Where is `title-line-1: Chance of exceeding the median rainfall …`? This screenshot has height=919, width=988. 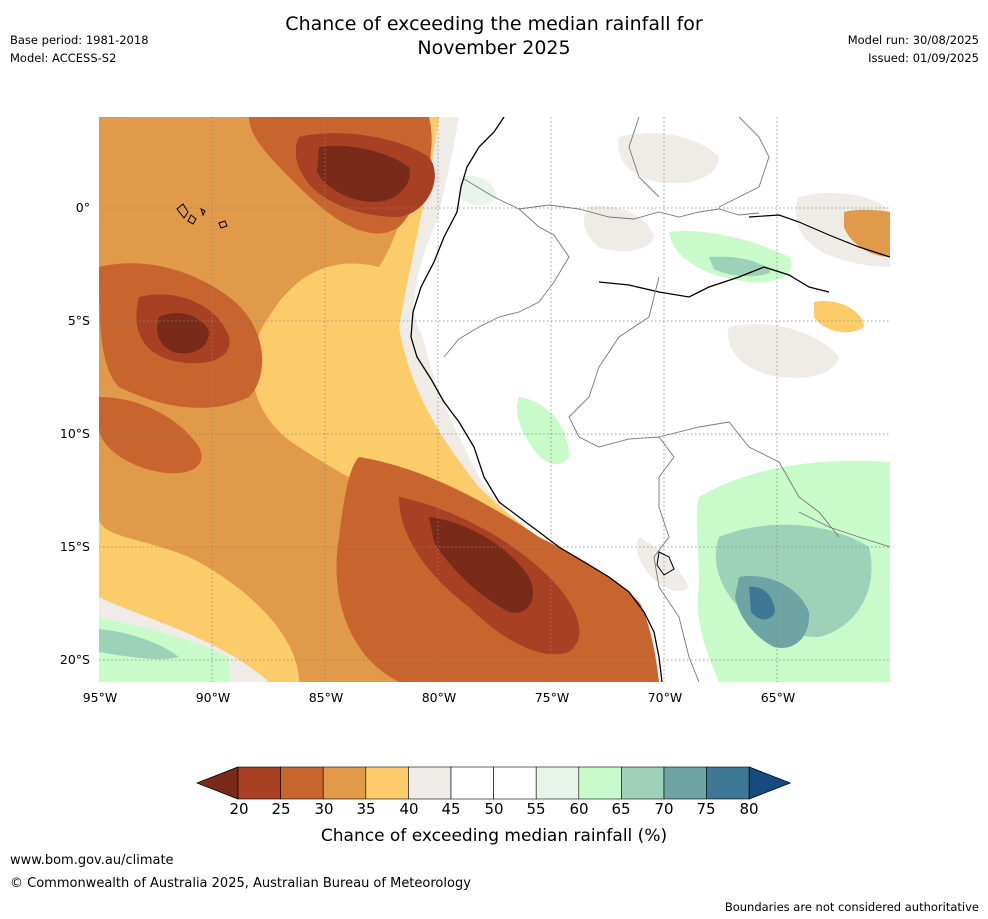 title-line-1: Chance of exceeding the median rainfall … is located at coordinates (494, 24).